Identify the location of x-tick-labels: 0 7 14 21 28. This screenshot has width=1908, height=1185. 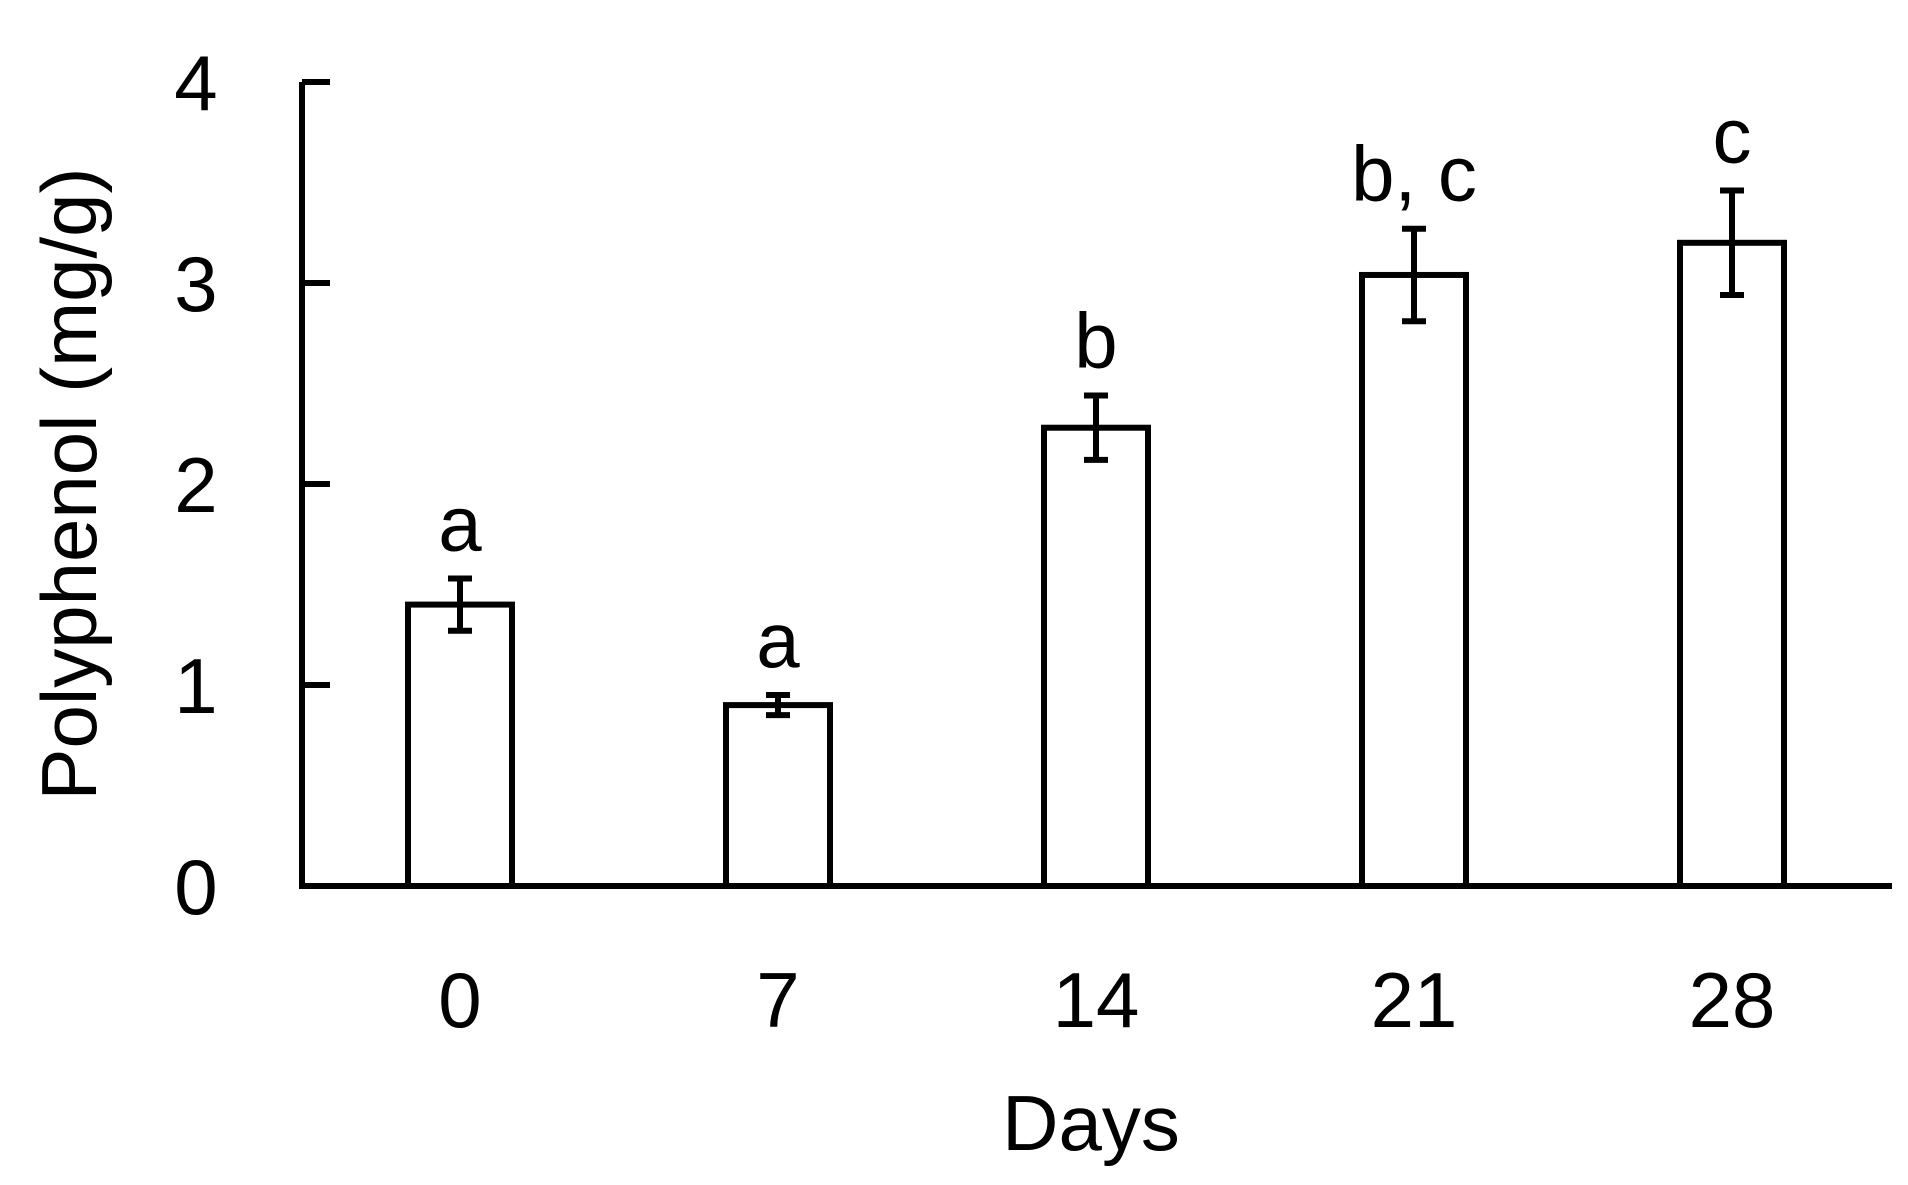
(1106, 1000).